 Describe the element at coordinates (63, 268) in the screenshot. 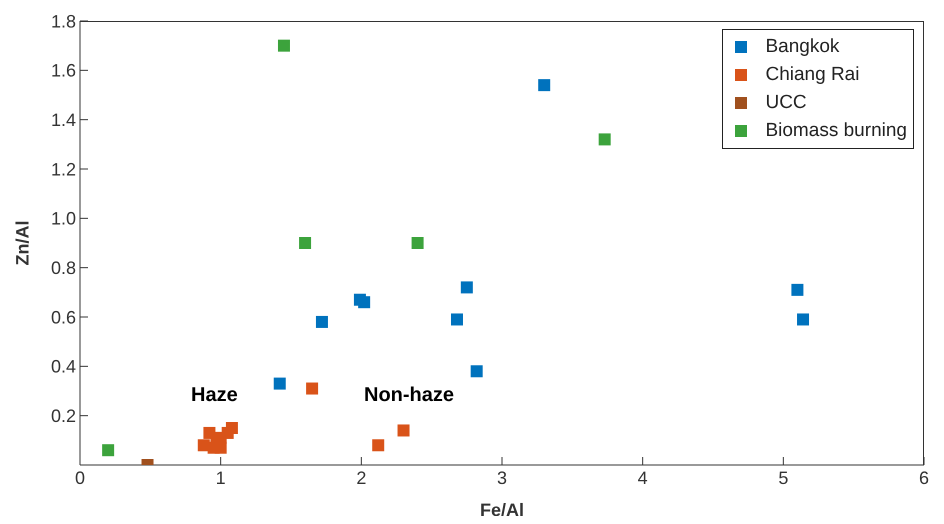

I see `y-tick-label: 0.8` at that location.